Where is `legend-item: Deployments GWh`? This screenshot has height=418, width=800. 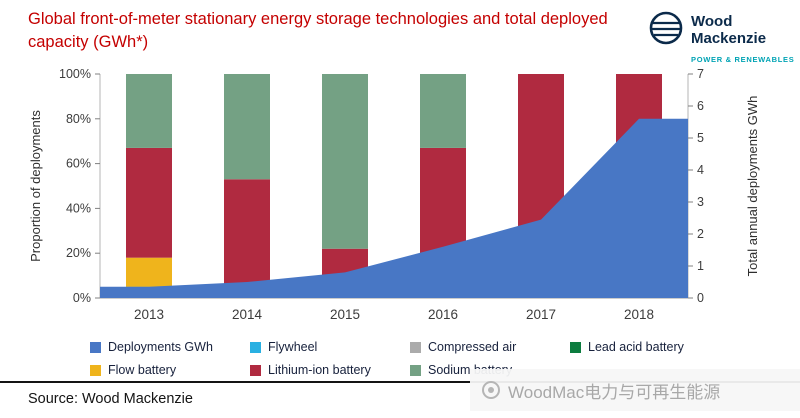 legend-item: Deployments GWh is located at coordinates (170, 347).